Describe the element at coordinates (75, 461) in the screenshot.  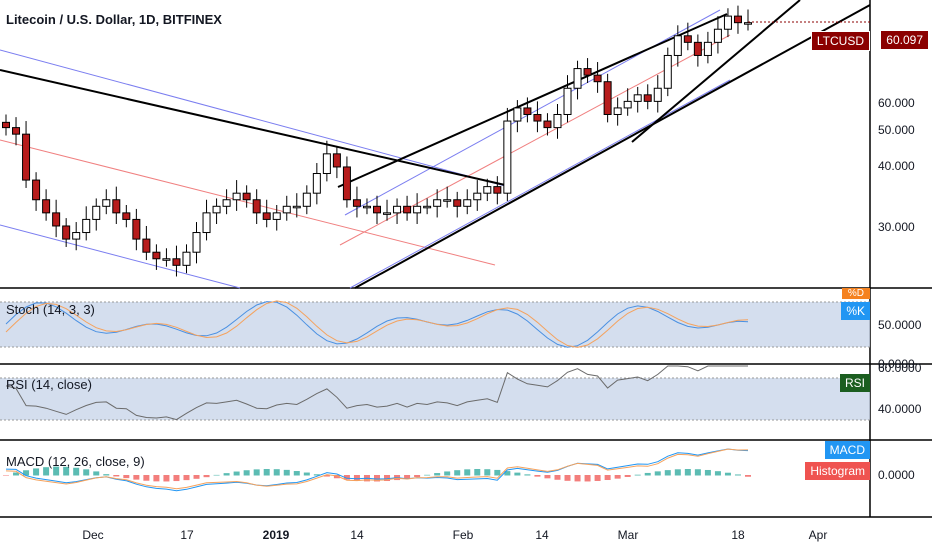
I see `macd-title: MACD (12, 26, close, 9)` at that location.